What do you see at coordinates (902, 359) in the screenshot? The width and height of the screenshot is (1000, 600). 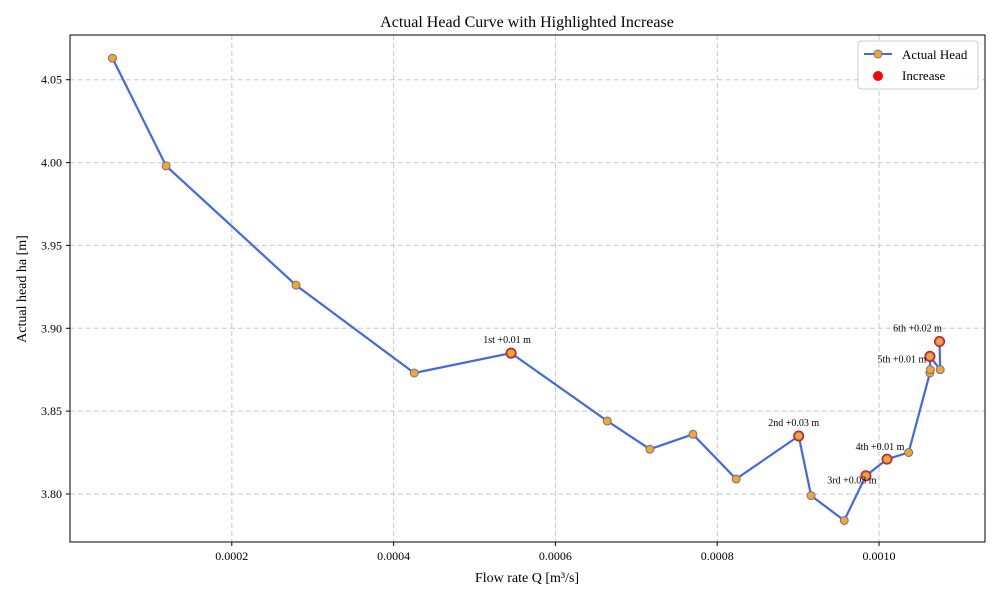 I see `increase-annotation: 5th +0.01 m` at bounding box center [902, 359].